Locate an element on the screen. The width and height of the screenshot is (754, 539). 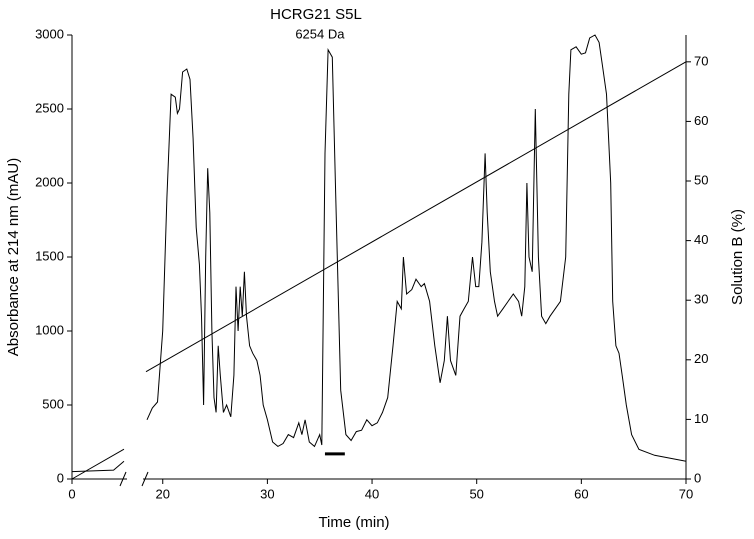
y-tick-label: 2000 is located at coordinates (49, 181).